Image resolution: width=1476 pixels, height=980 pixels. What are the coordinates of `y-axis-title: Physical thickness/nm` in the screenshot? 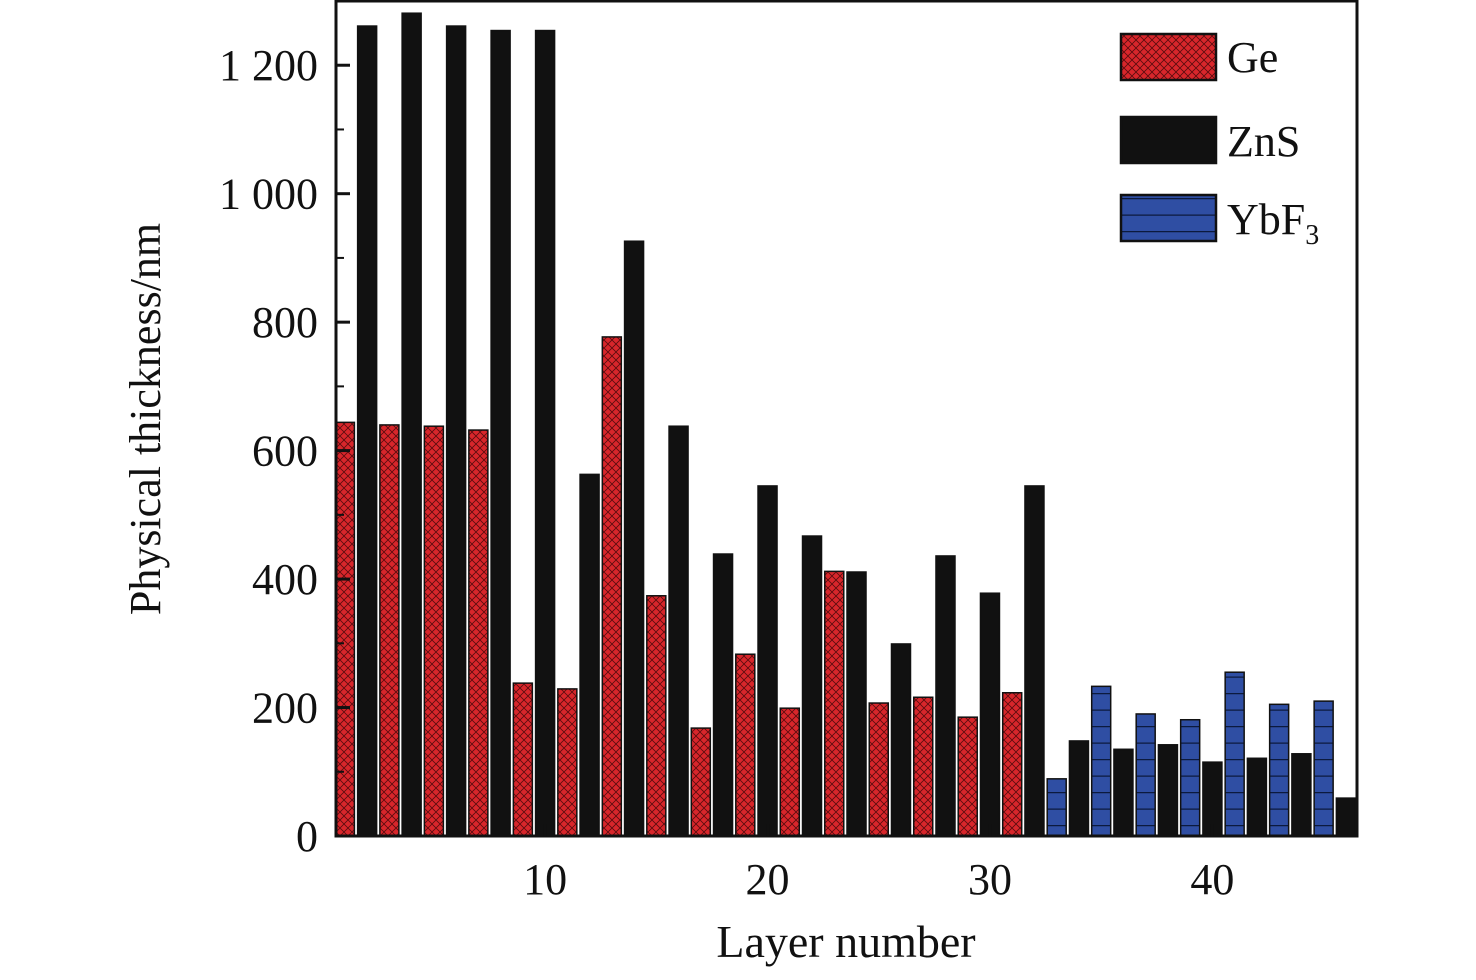 It's located at (145, 419).